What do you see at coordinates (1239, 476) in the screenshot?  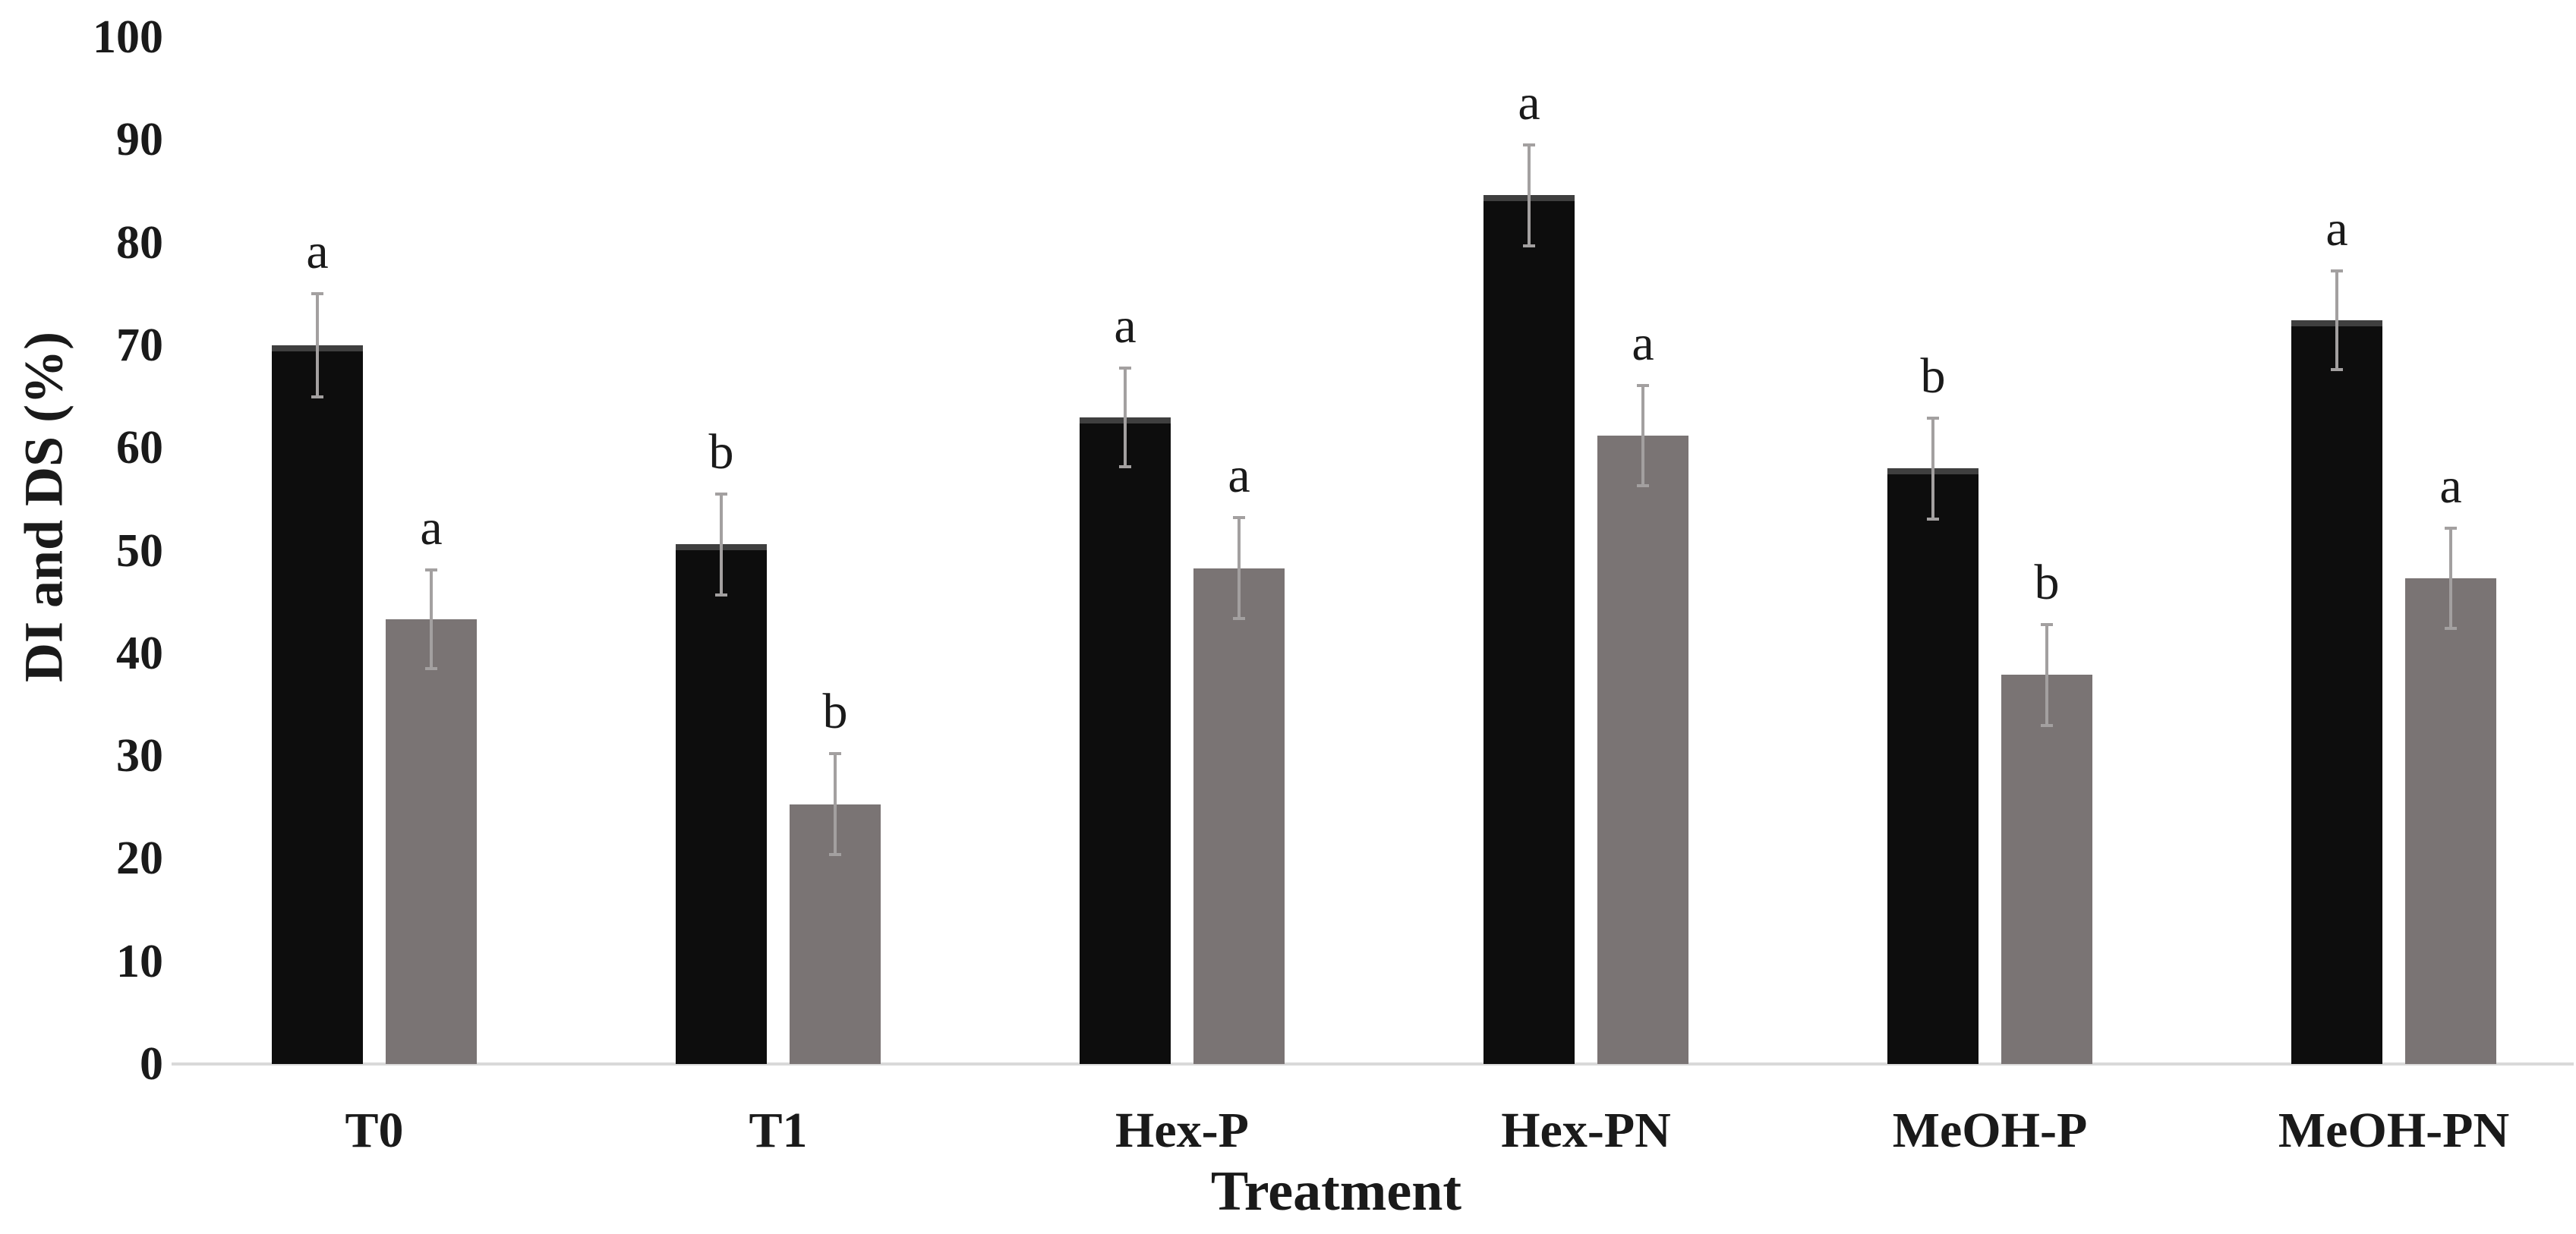 I see `sig-letter-ds-Hex-P: a` at bounding box center [1239, 476].